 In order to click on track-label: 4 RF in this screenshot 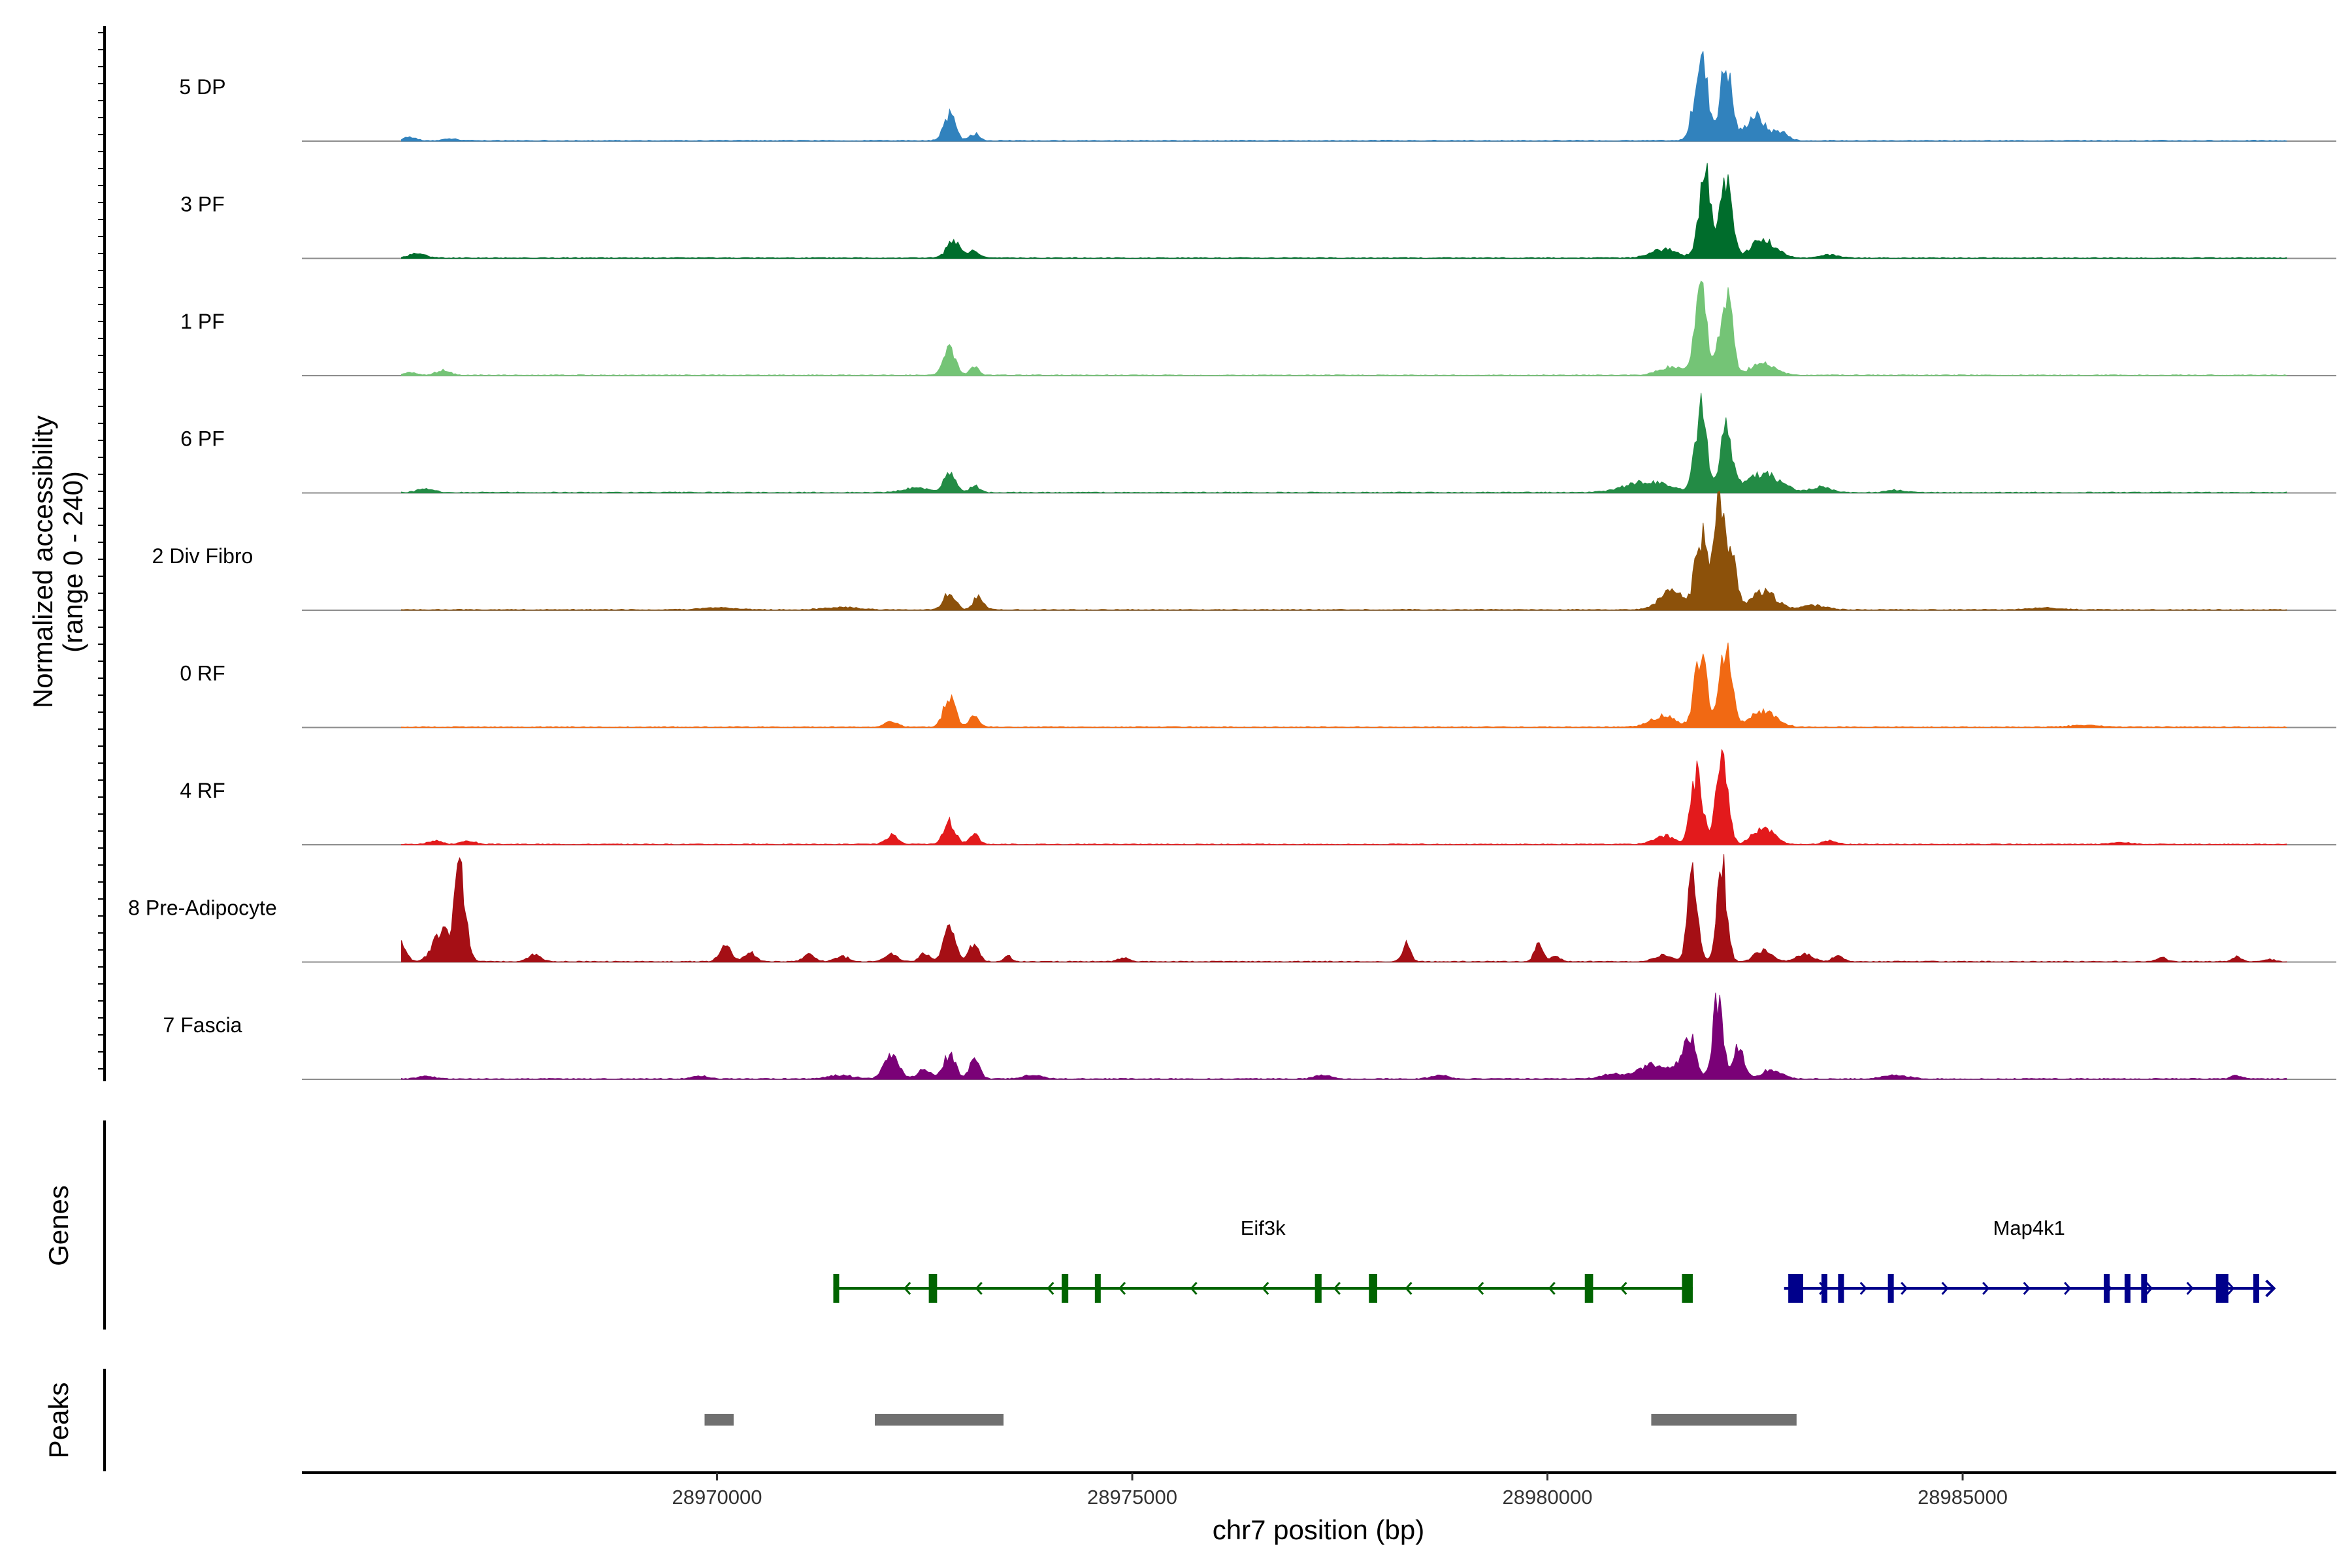, I will do `click(202, 790)`.